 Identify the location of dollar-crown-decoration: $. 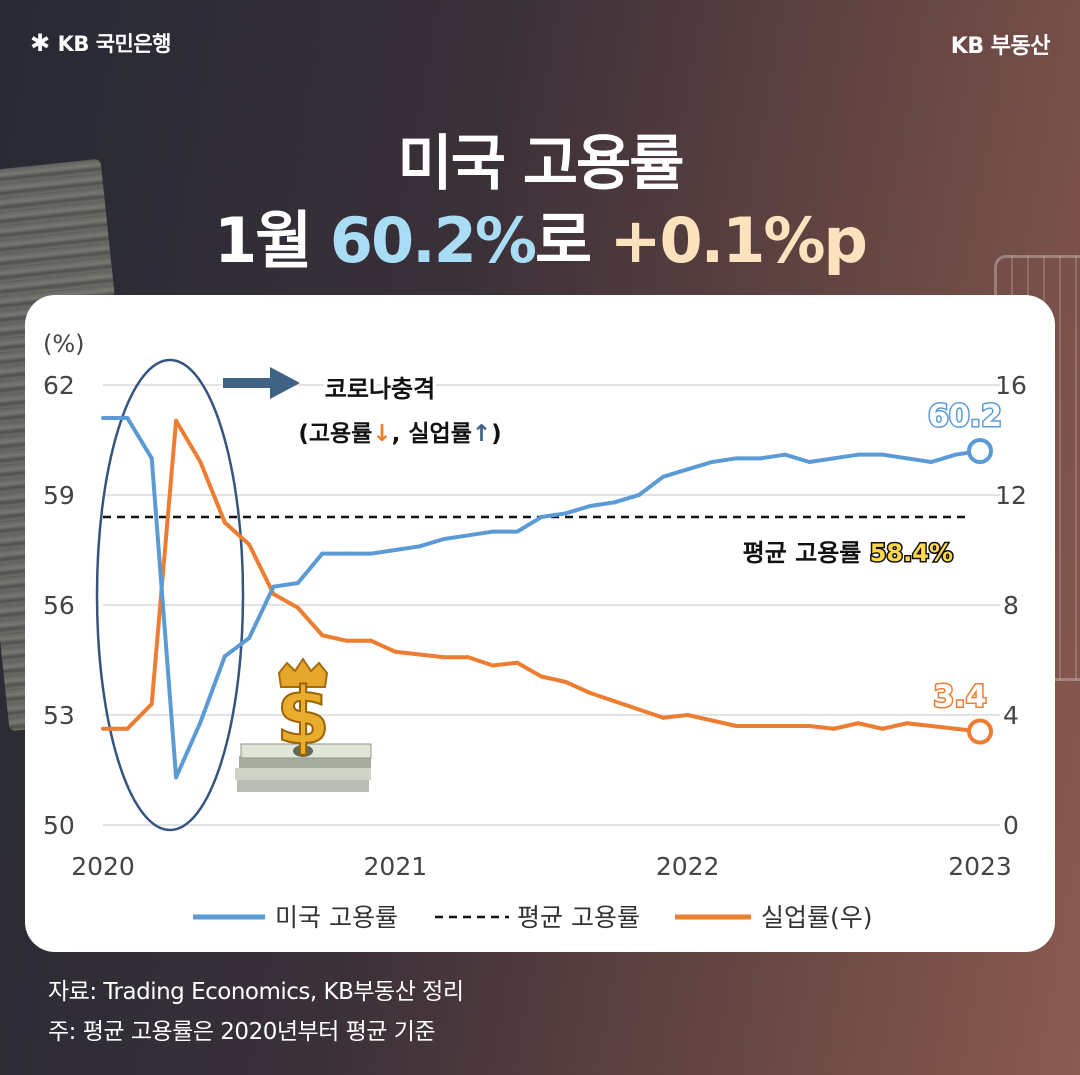
(303, 724).